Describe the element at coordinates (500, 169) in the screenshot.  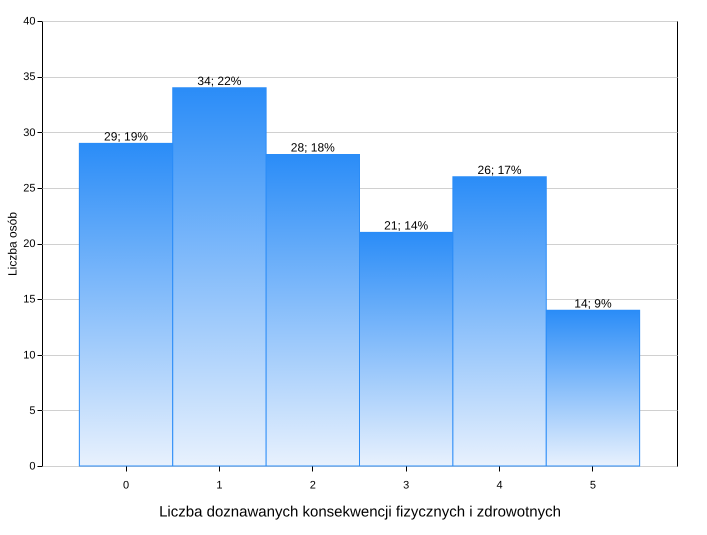
I see `data-label: 26; 17%` at that location.